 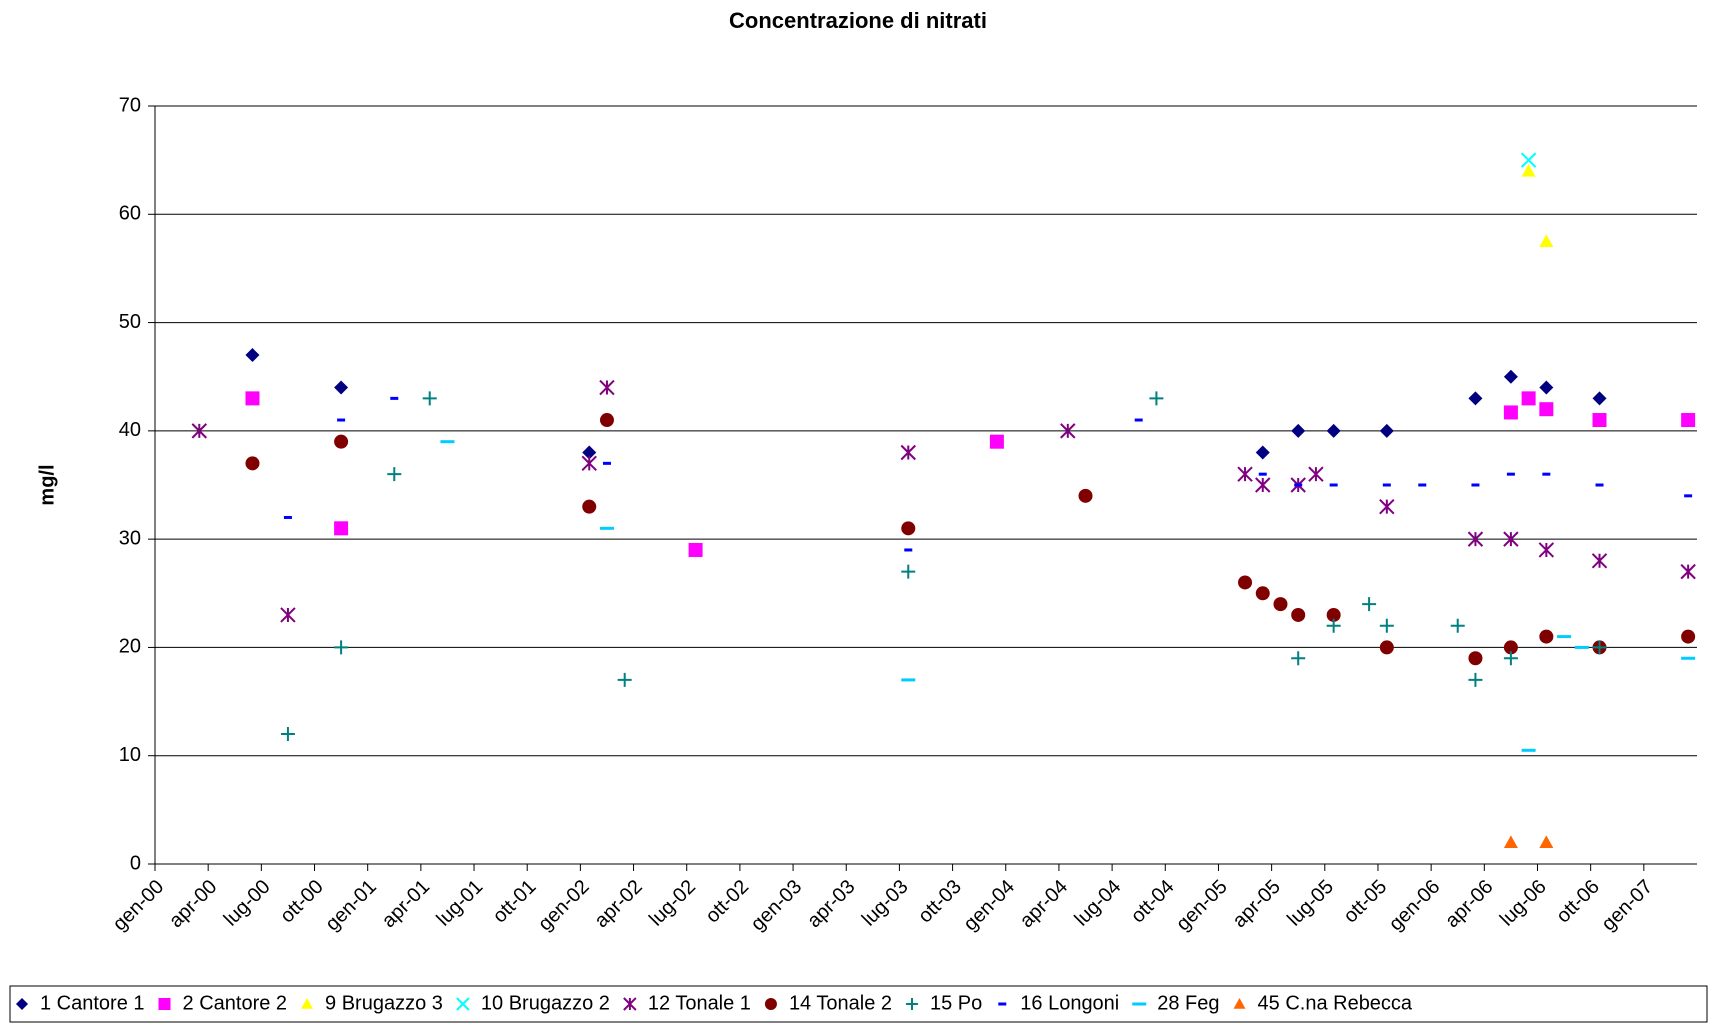 What do you see at coordinates (1202, 906) in the screenshot?
I see `x-tick-label: gen-05` at bounding box center [1202, 906].